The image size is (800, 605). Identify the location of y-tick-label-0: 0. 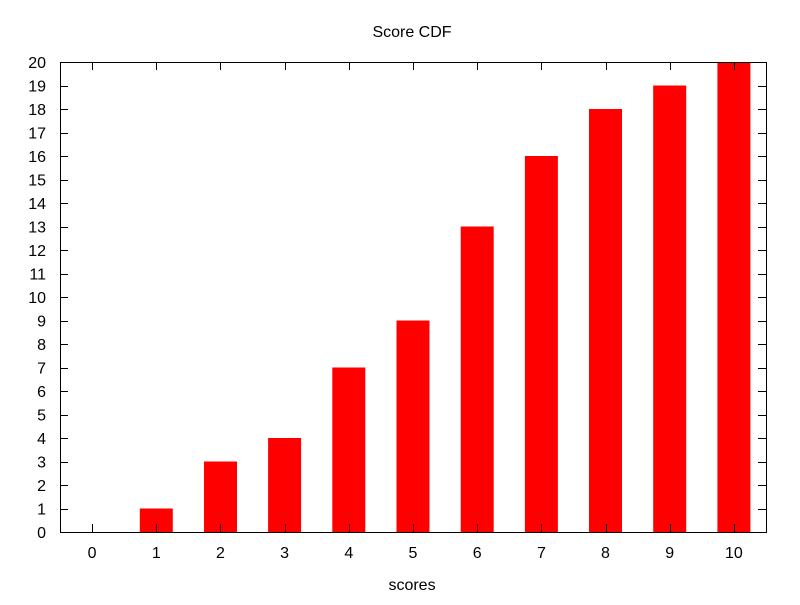
(41, 533).